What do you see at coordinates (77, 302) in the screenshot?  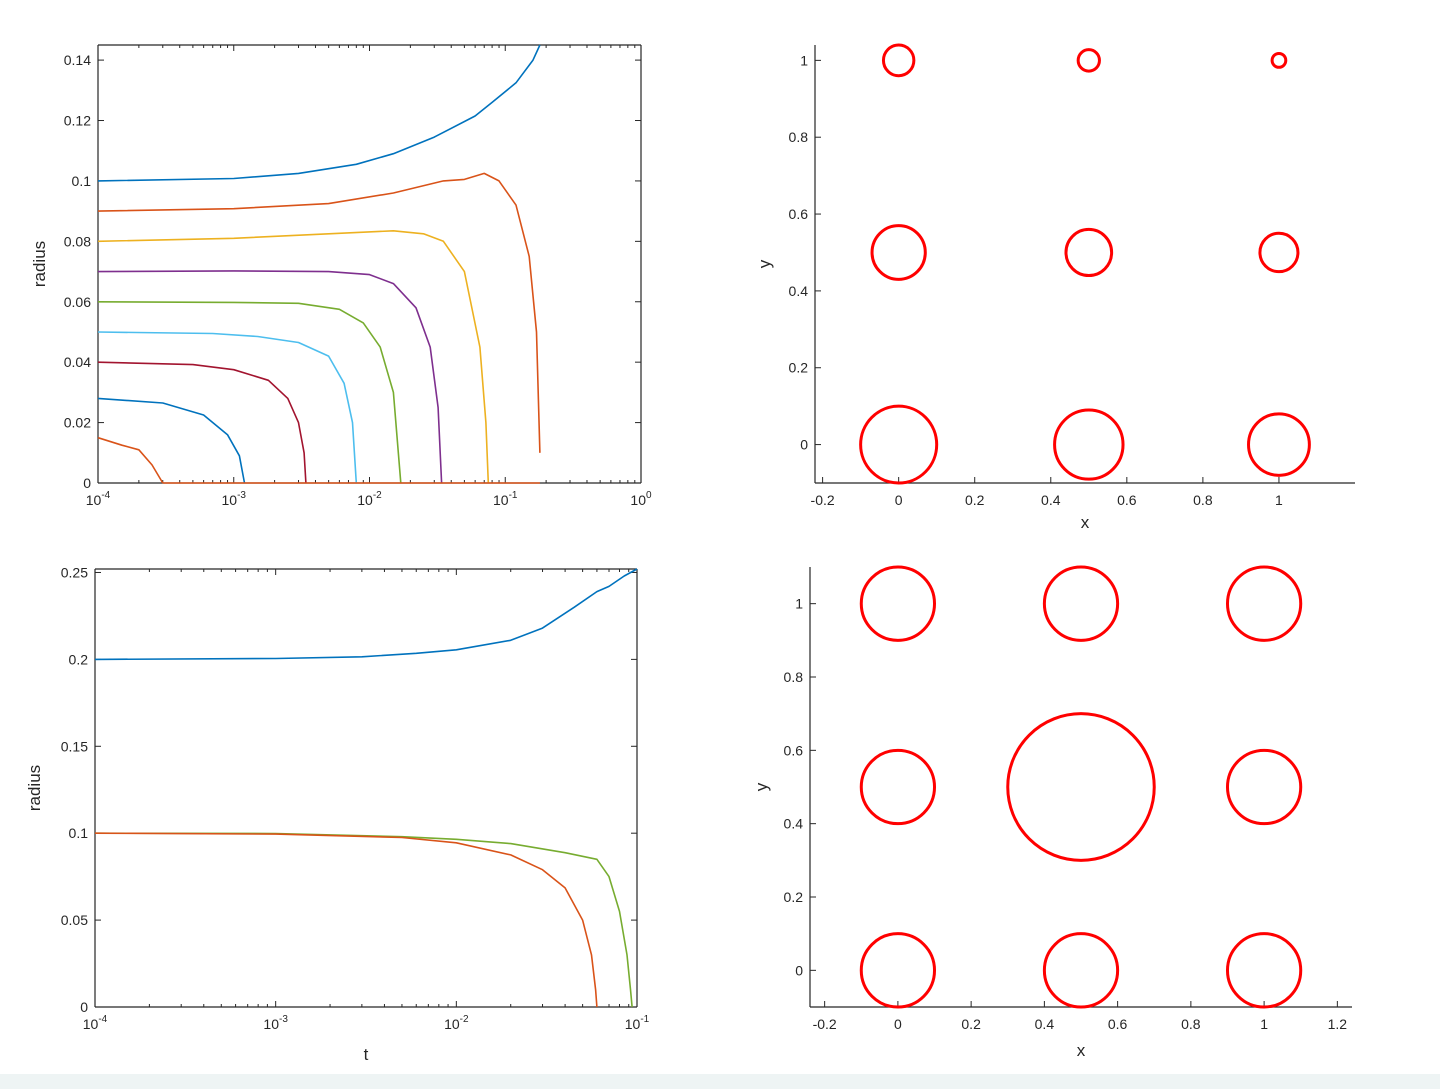 I see `y-tick-label: 0.06` at bounding box center [77, 302].